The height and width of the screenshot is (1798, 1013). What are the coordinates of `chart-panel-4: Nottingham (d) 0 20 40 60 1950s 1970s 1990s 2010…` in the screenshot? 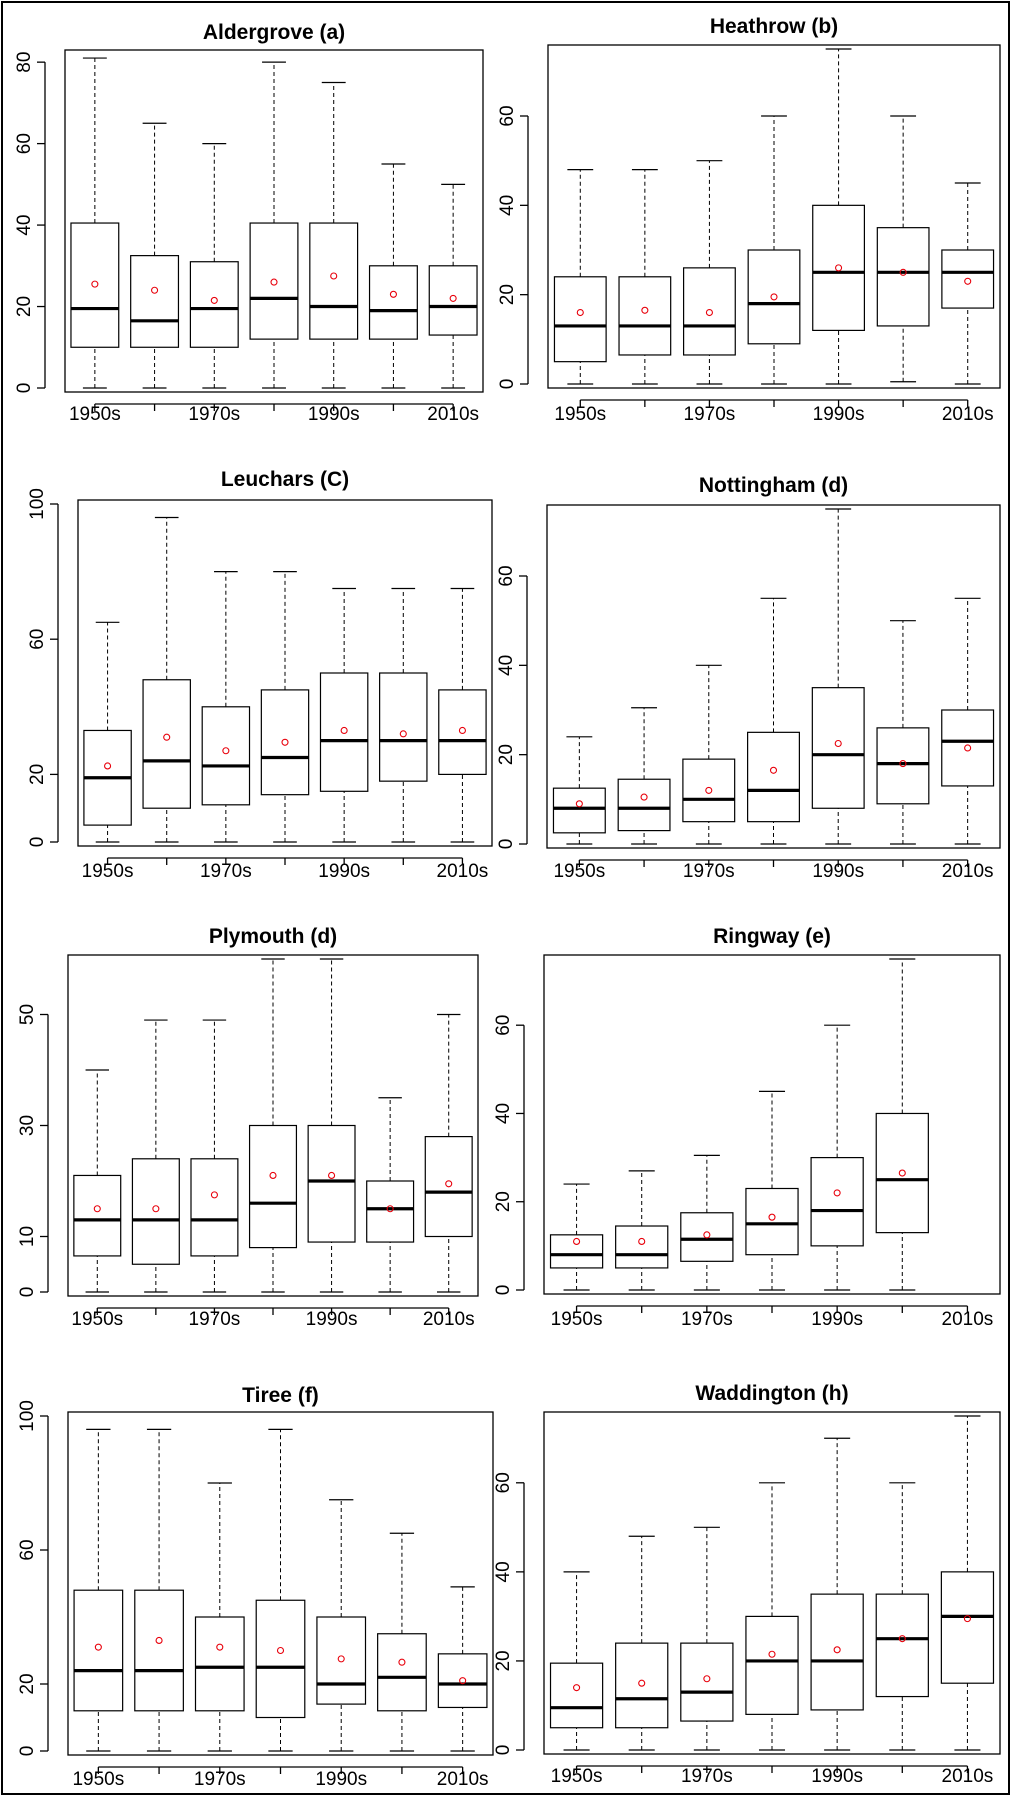 It's located at (748, 678).